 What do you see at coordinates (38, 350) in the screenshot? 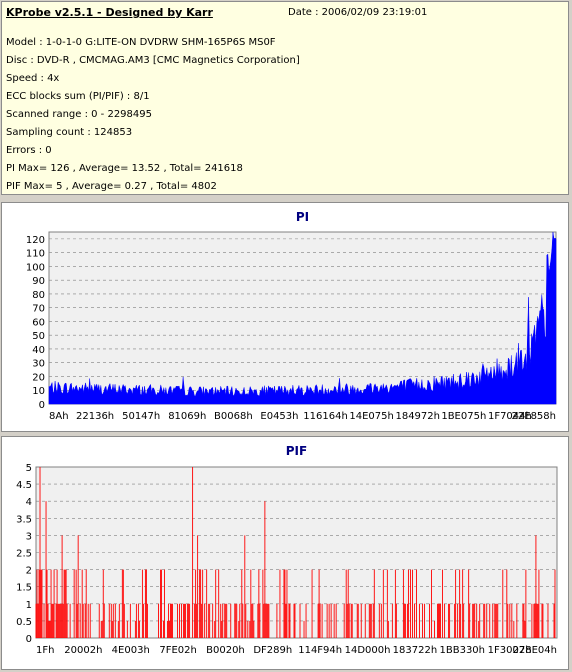
I see `pi-ytick-label: 40` at bounding box center [38, 350].